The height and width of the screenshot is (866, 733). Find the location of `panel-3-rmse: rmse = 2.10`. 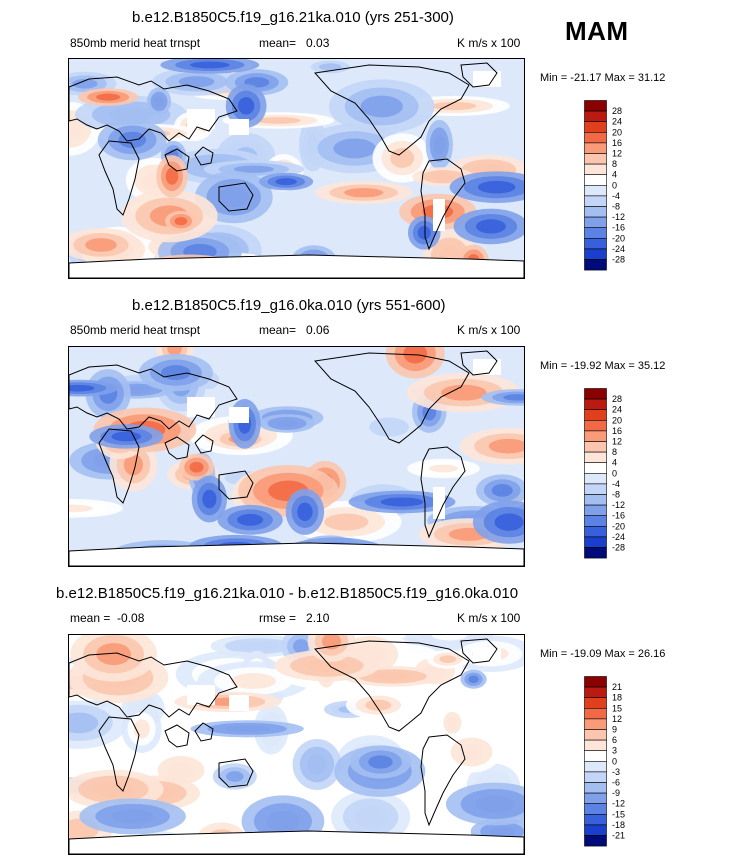

panel-3-rmse: rmse = 2.10 is located at coordinates (294, 618).